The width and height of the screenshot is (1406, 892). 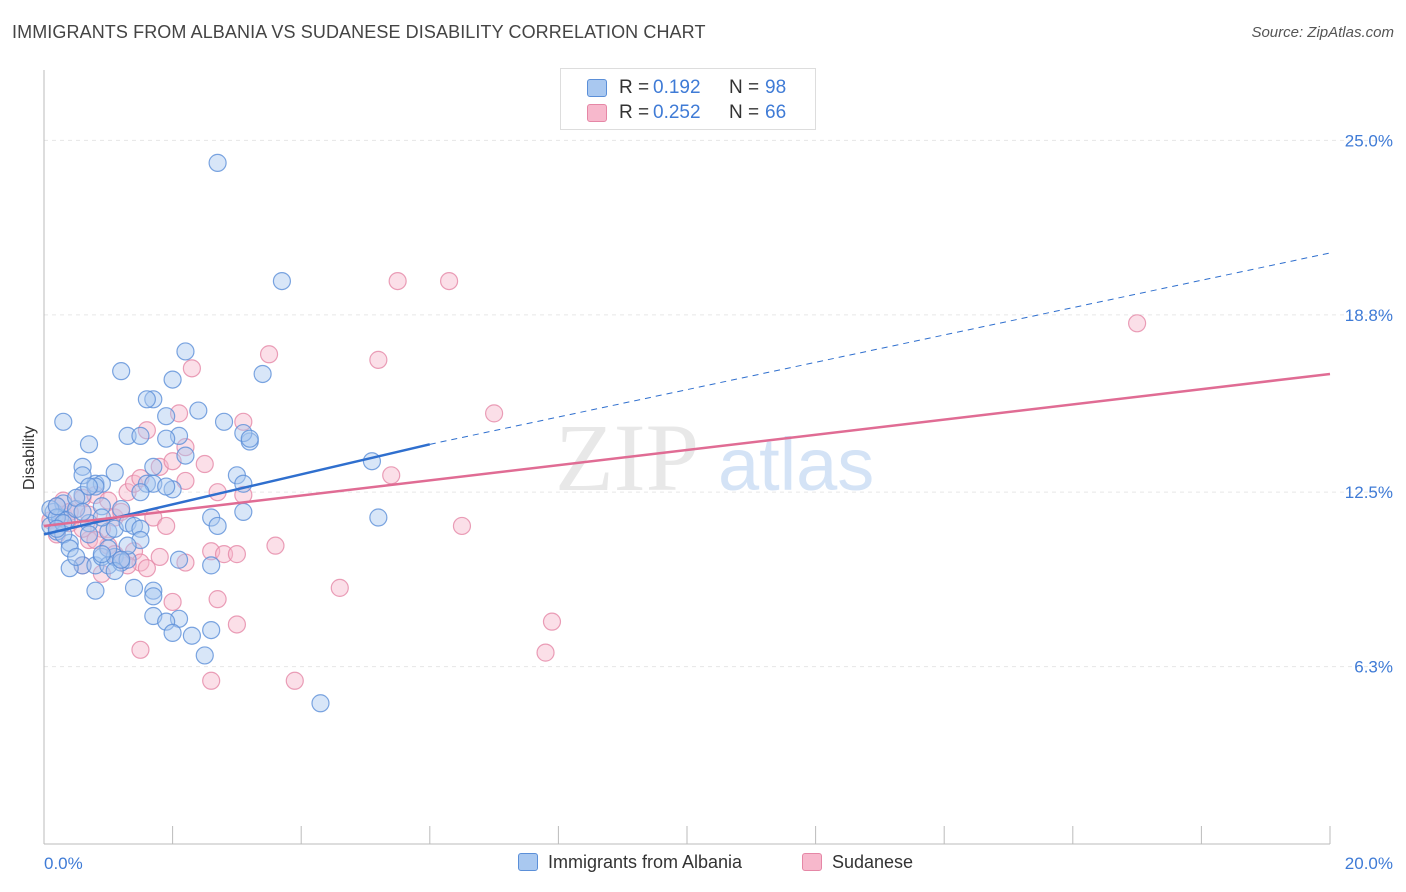 I want to click on bottom-legend-label-sudanese: Sudanese, so click(x=873, y=862).